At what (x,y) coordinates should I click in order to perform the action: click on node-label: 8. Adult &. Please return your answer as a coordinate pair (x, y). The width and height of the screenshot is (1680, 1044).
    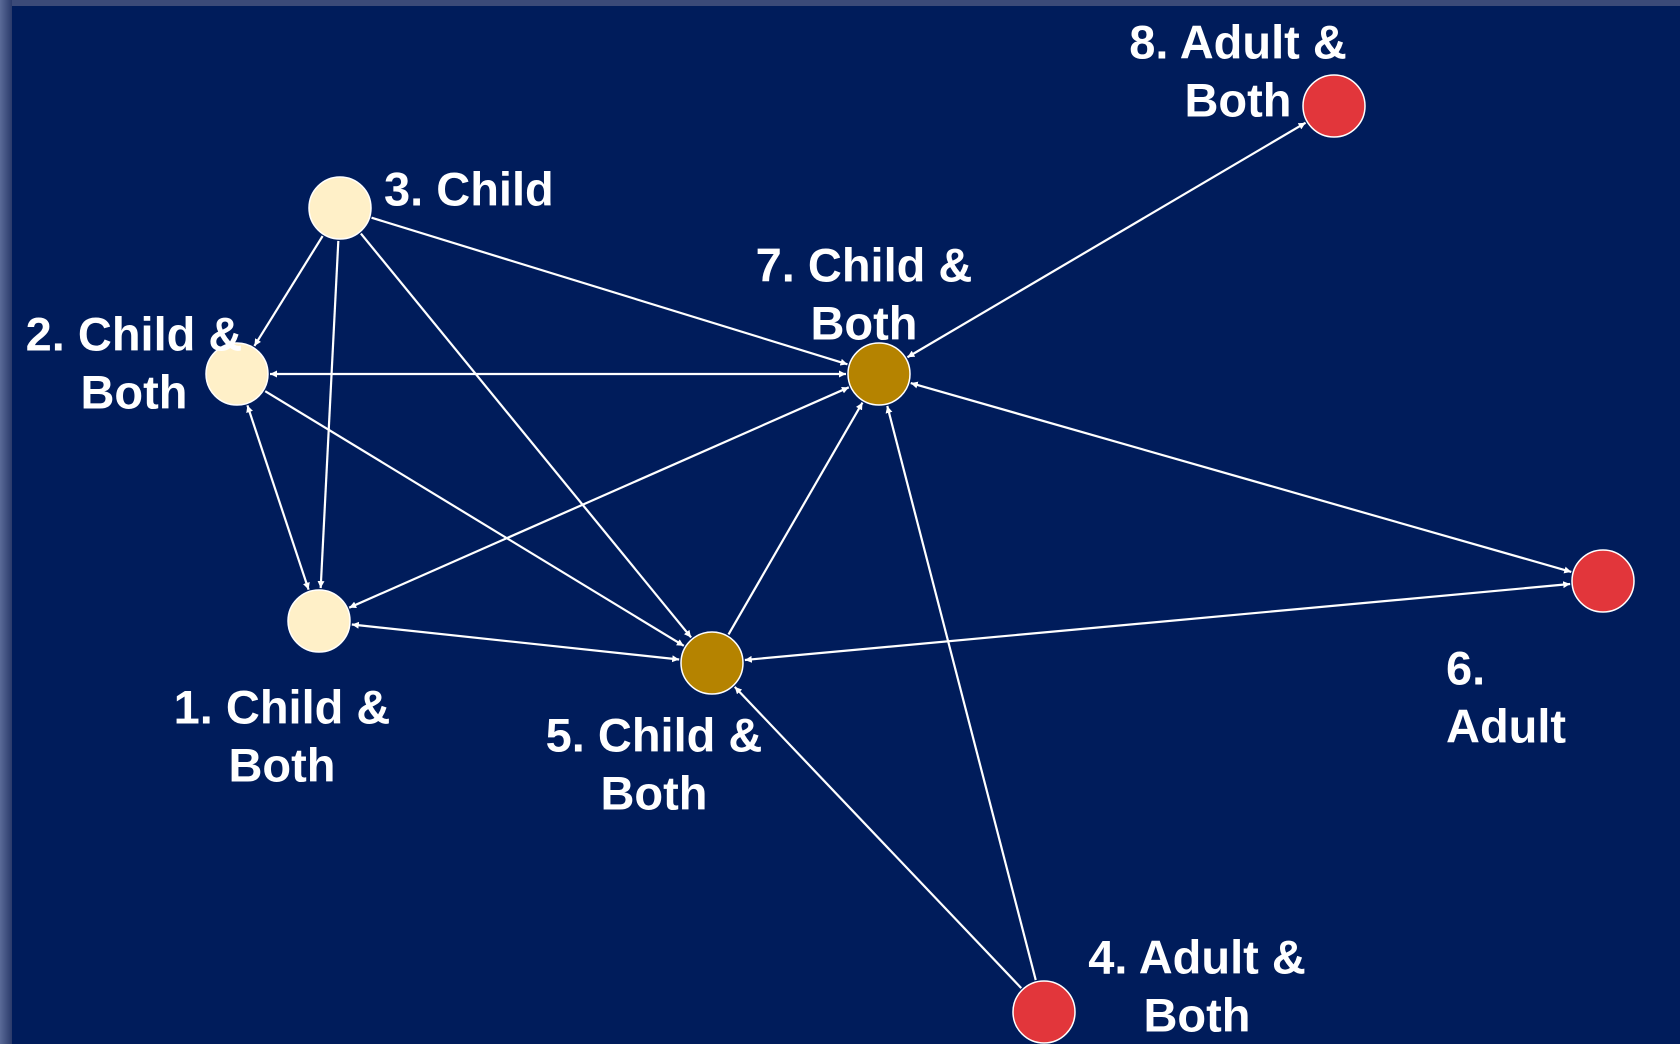
    Looking at the image, I should click on (1238, 41).